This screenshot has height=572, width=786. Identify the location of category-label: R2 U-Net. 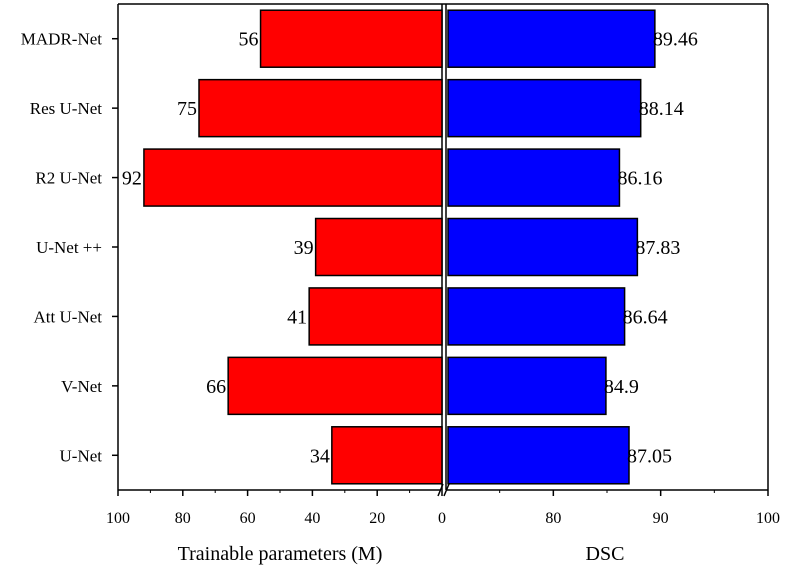
(68, 178).